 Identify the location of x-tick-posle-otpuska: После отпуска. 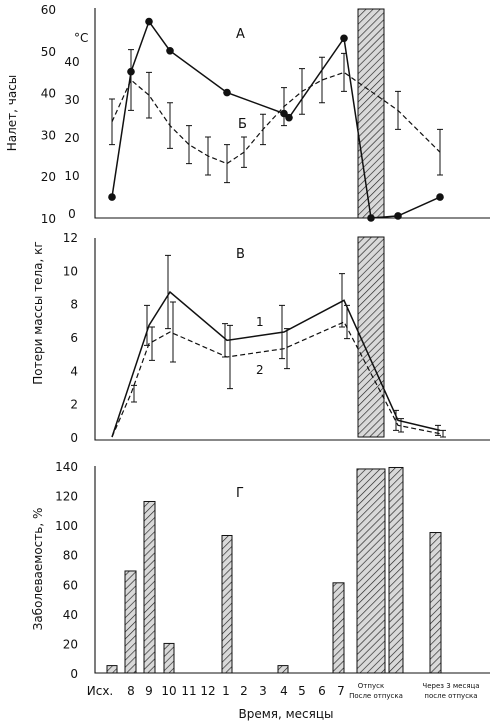
(376, 696).